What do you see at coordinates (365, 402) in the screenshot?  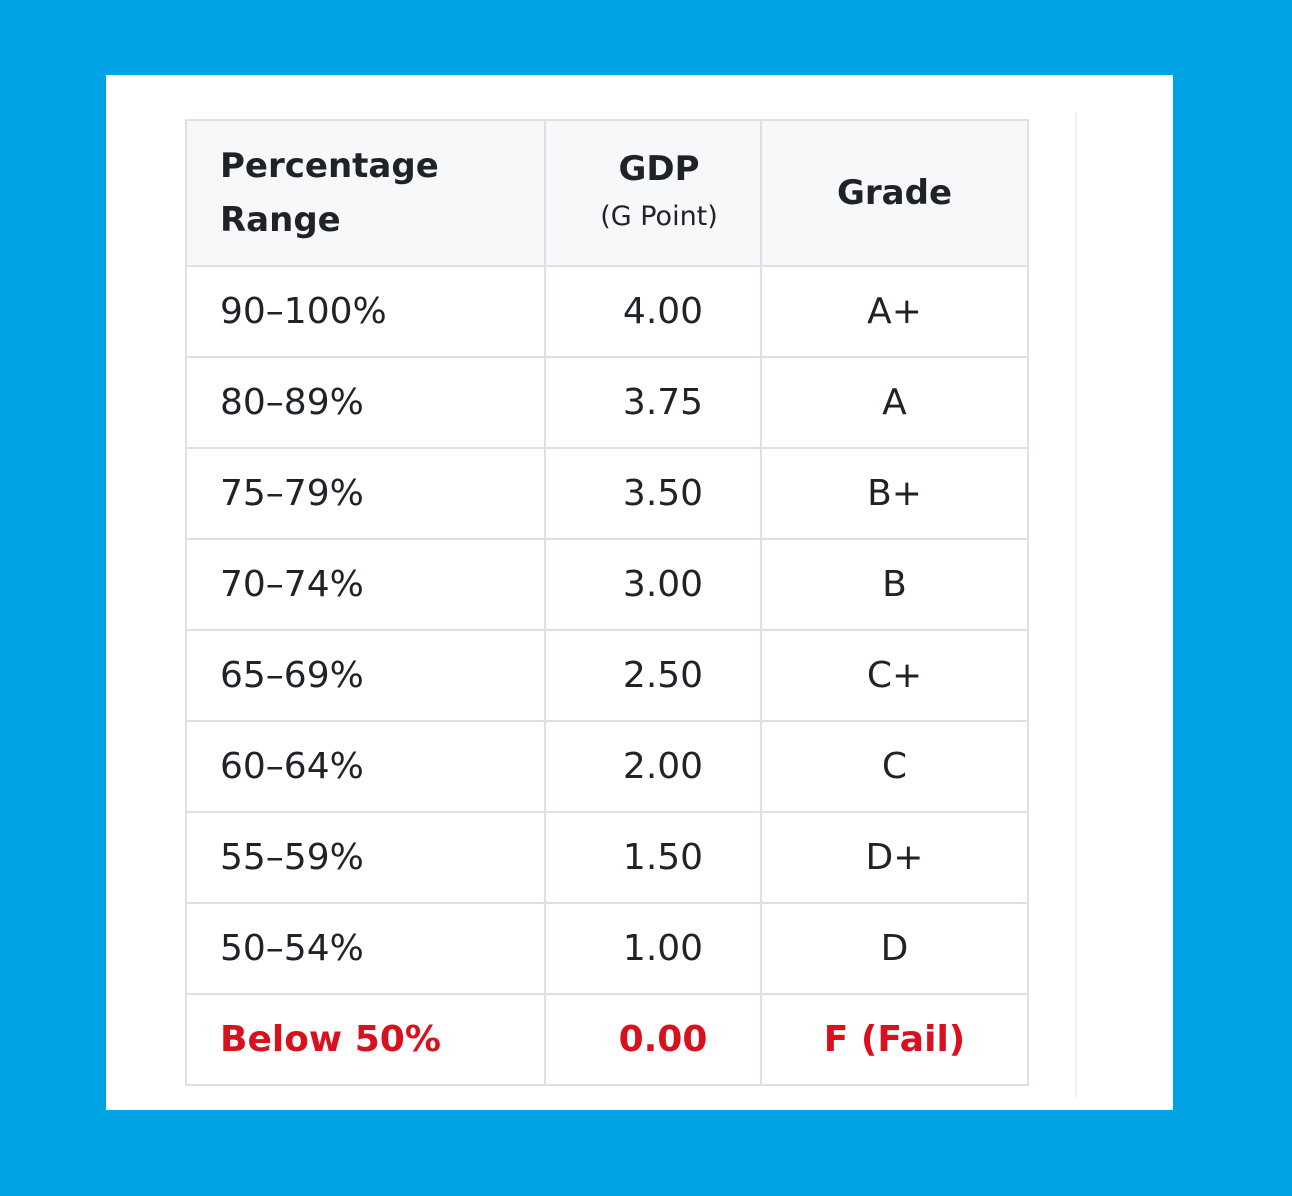 I see `cell-percentage-range: 80–89%` at bounding box center [365, 402].